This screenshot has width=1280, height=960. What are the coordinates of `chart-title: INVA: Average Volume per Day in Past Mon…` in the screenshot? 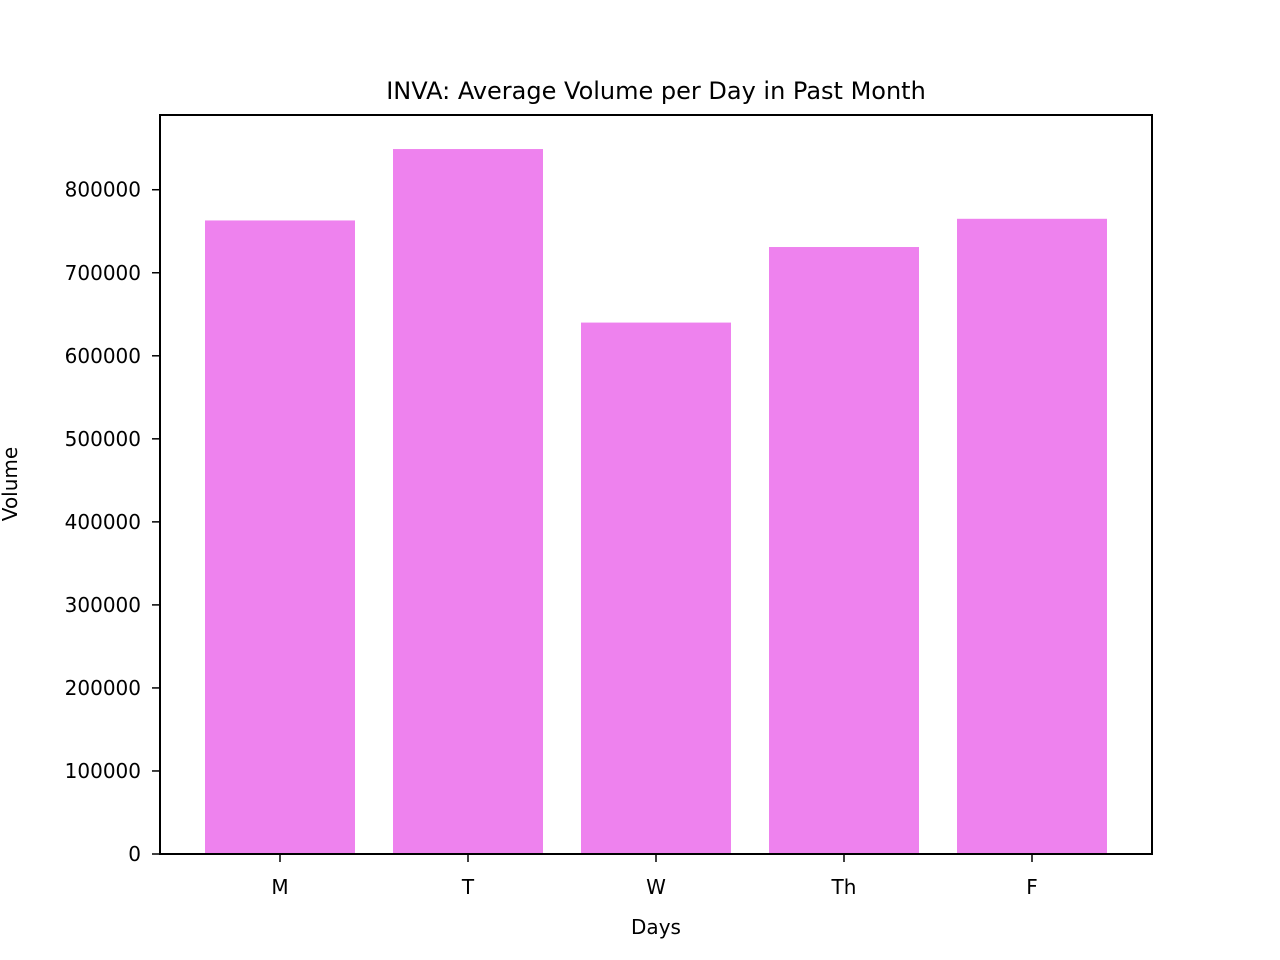 It's located at (656, 91).